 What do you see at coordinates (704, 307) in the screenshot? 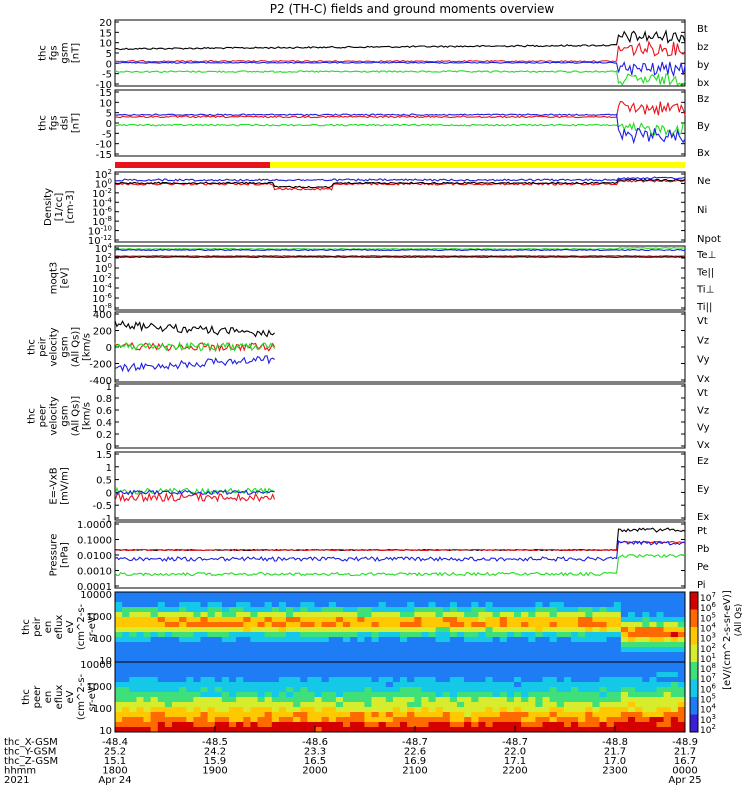
I see `legend-ti: Ti||` at bounding box center [704, 307].